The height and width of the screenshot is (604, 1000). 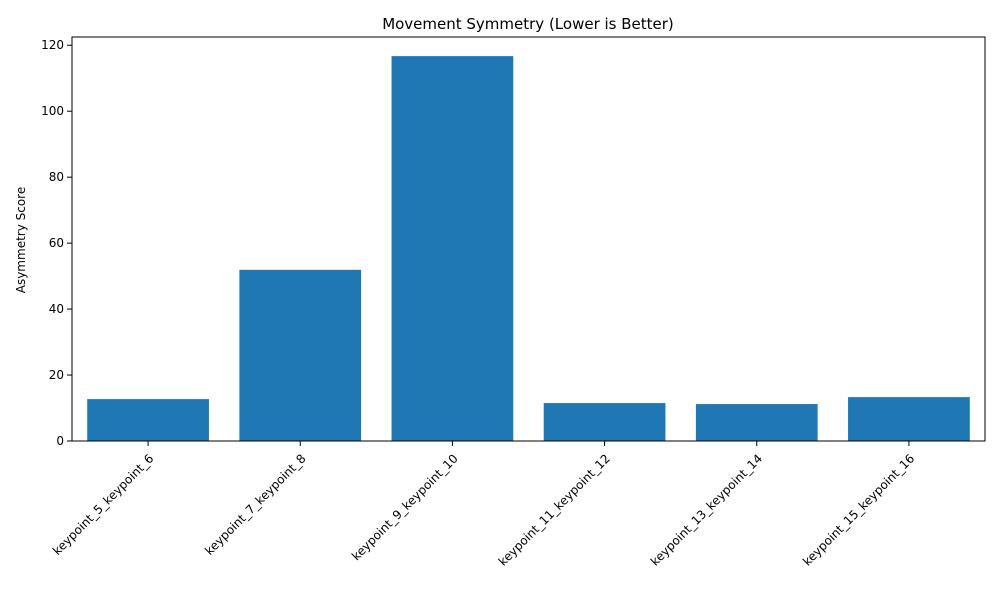 I want to click on x-tick-label: keypoint_9_keypoint_10, so click(x=405, y=507).